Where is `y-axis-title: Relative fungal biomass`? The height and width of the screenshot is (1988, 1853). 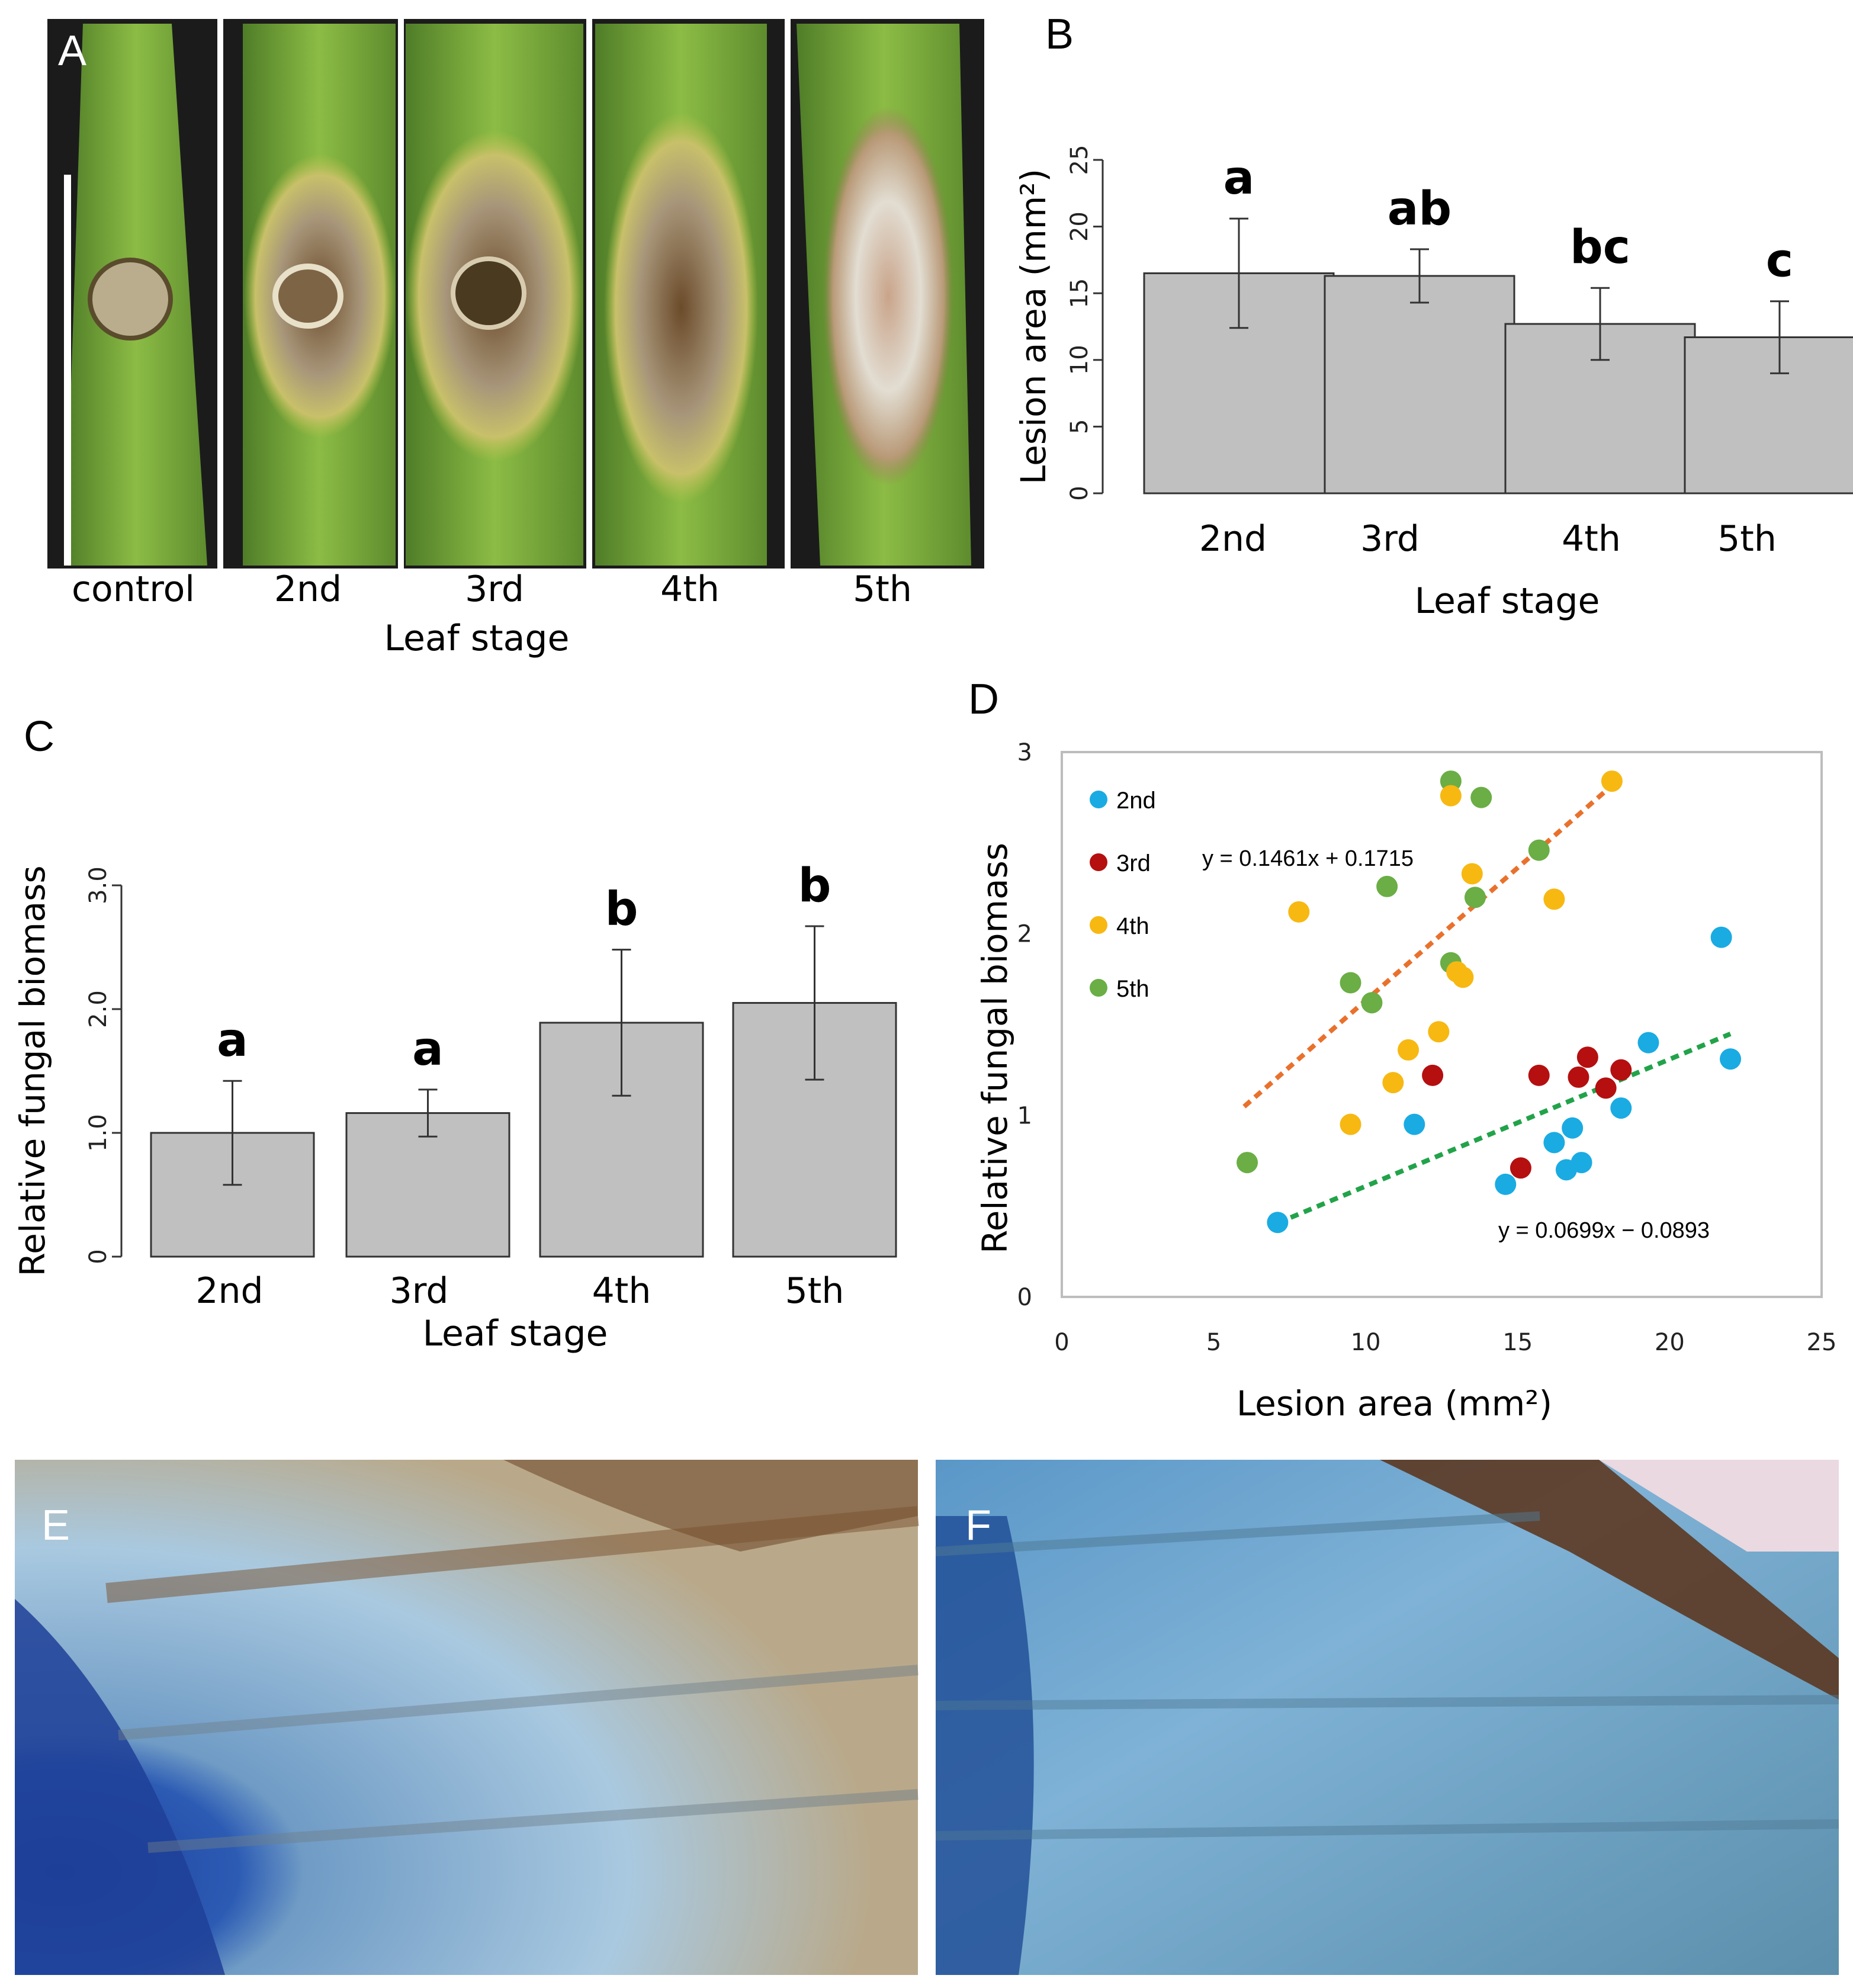 y-axis-title: Relative fungal biomass is located at coordinates (32, 1070).